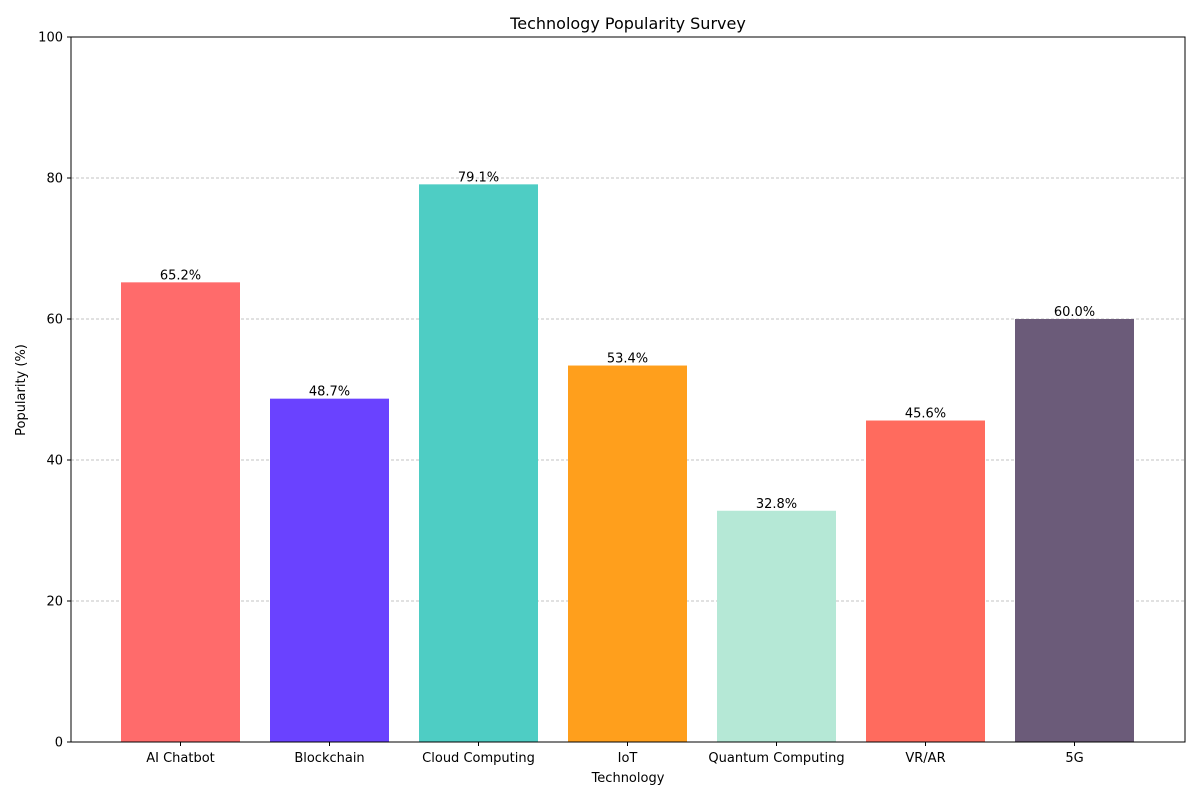  I want to click on y-axis-ticks: 0 20 40 60 80 100, so click(54, 391).